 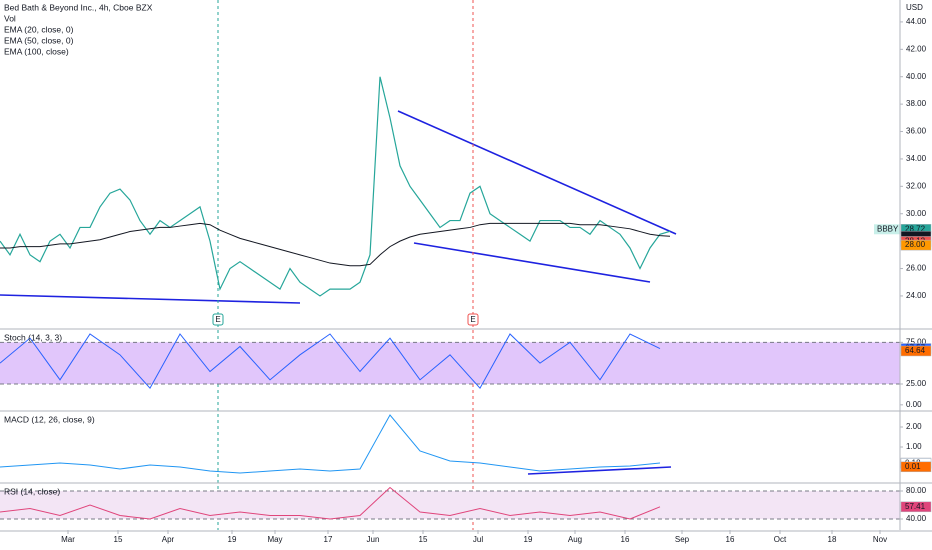 What do you see at coordinates (916, 490) in the screenshot?
I see `y-tick-label: 80.00` at bounding box center [916, 490].